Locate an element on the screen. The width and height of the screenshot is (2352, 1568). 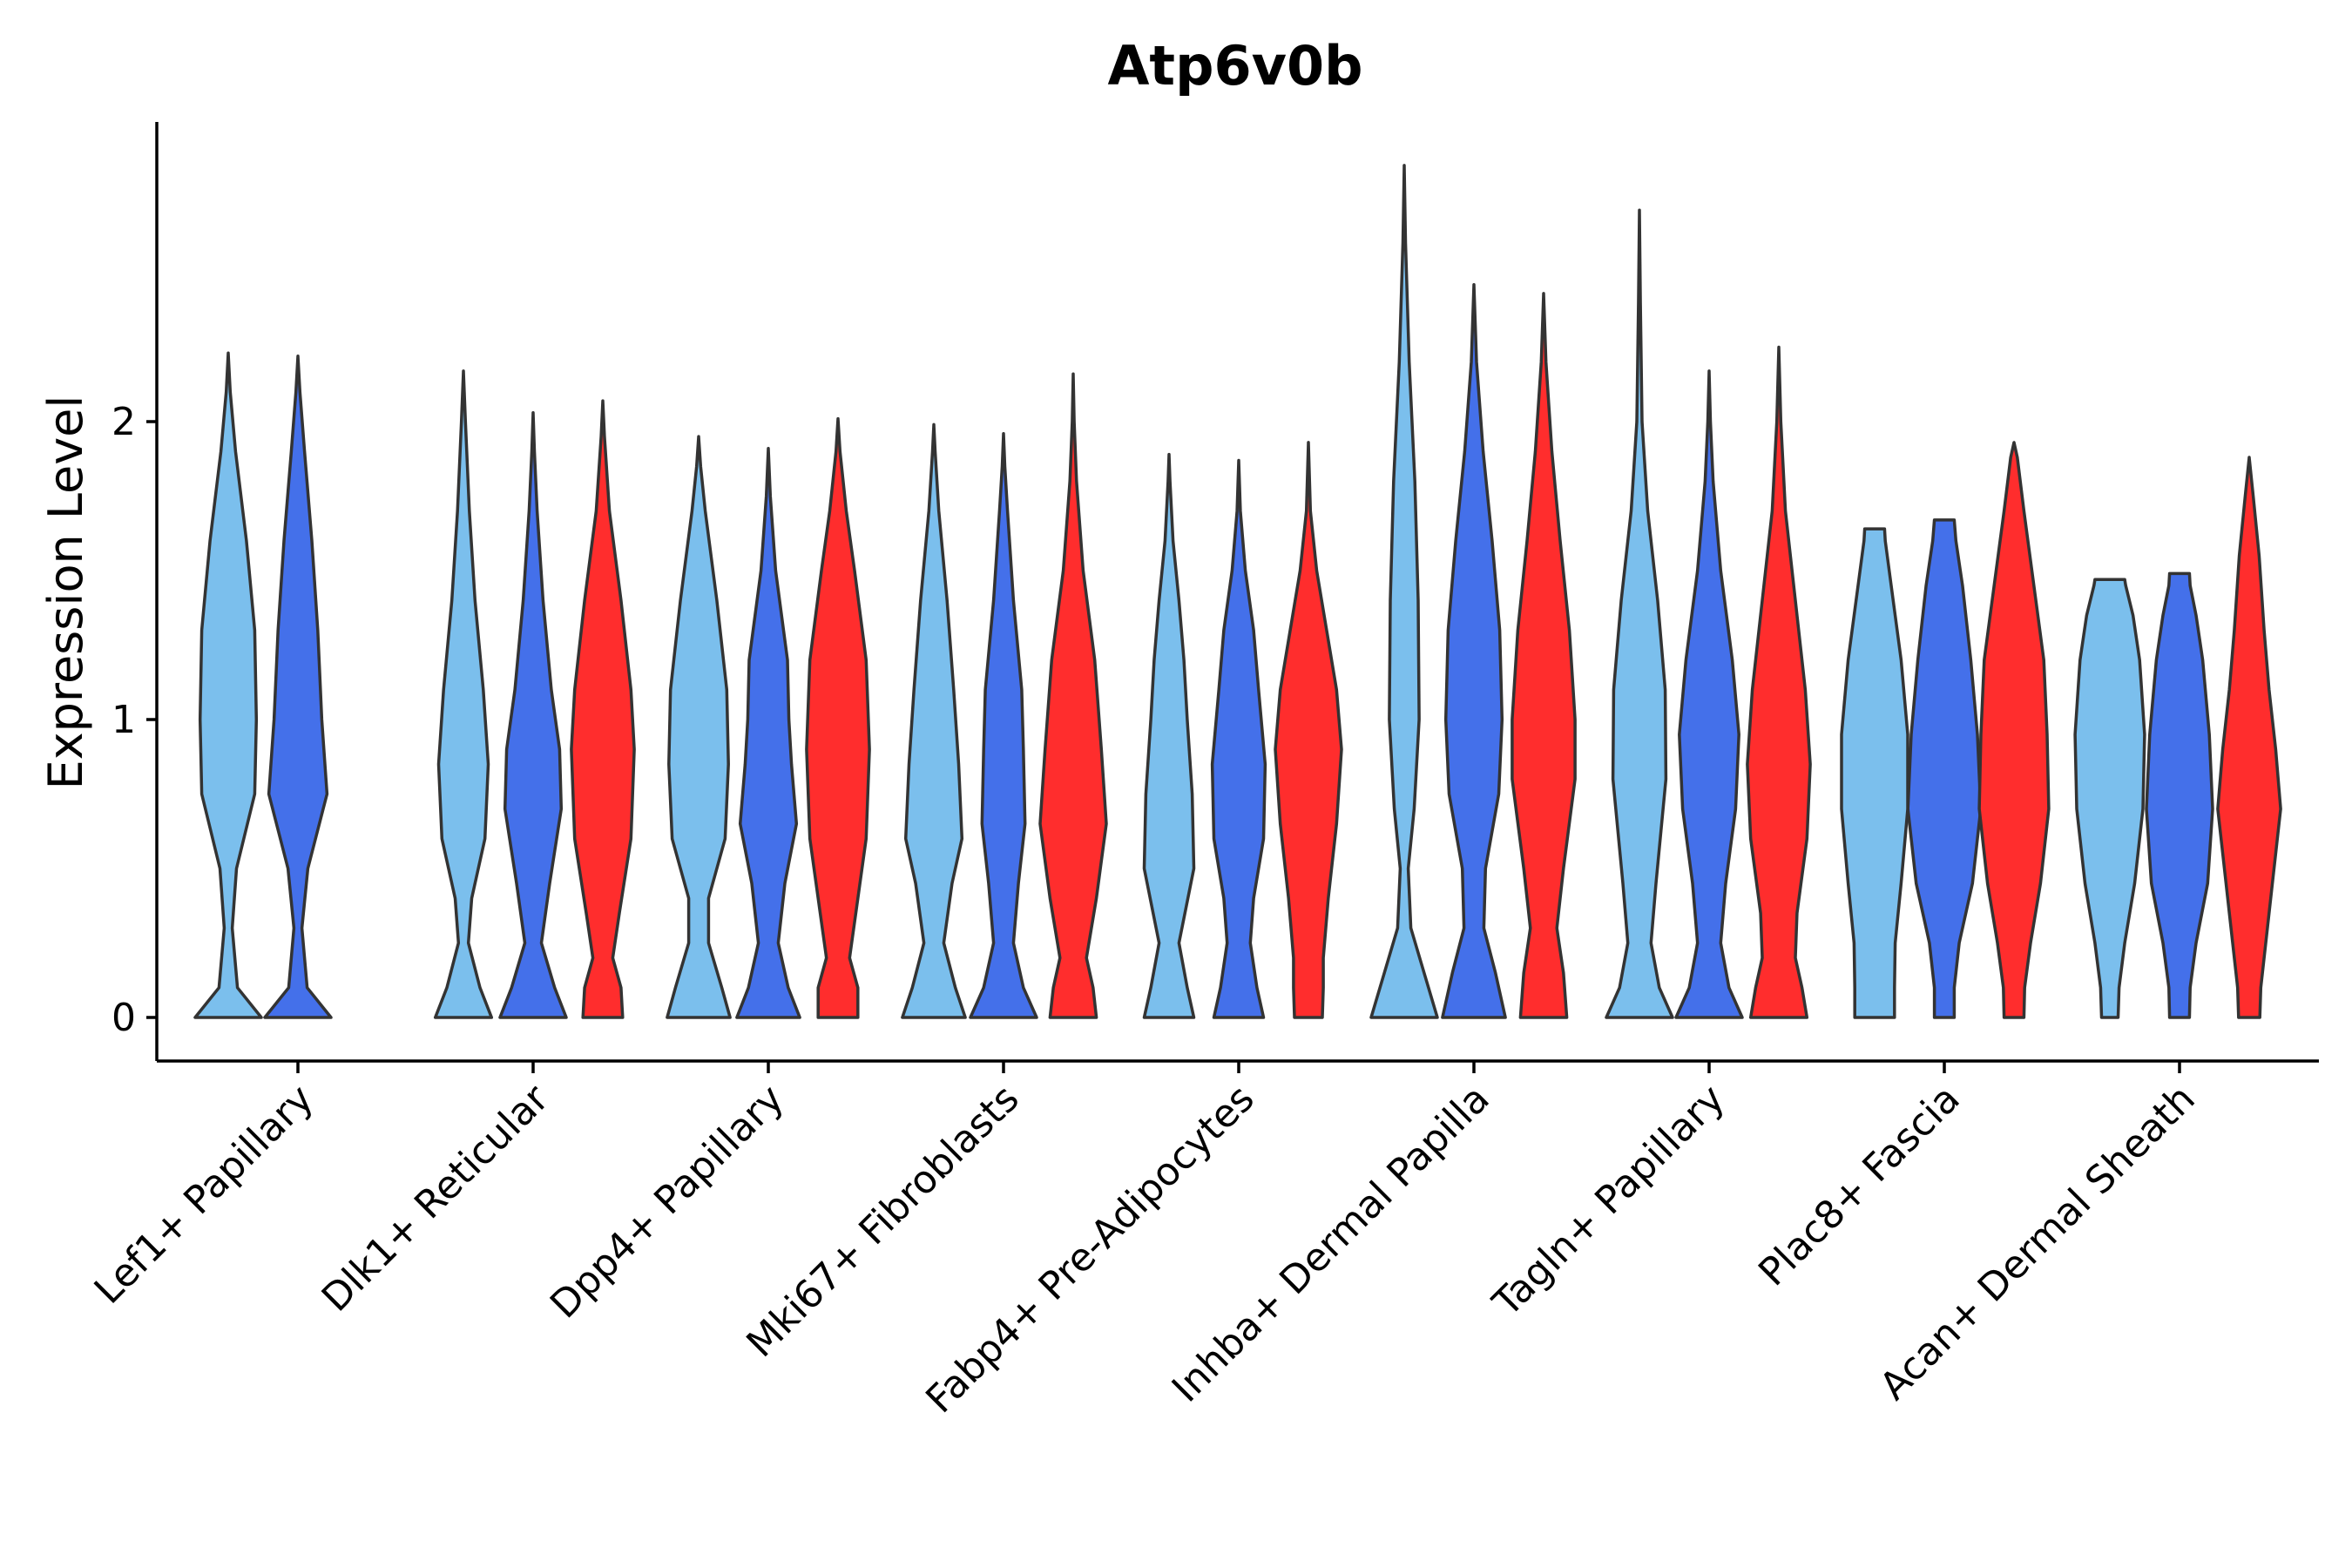
violin-tagln-papillary-s2 is located at coordinates (1779, 682).